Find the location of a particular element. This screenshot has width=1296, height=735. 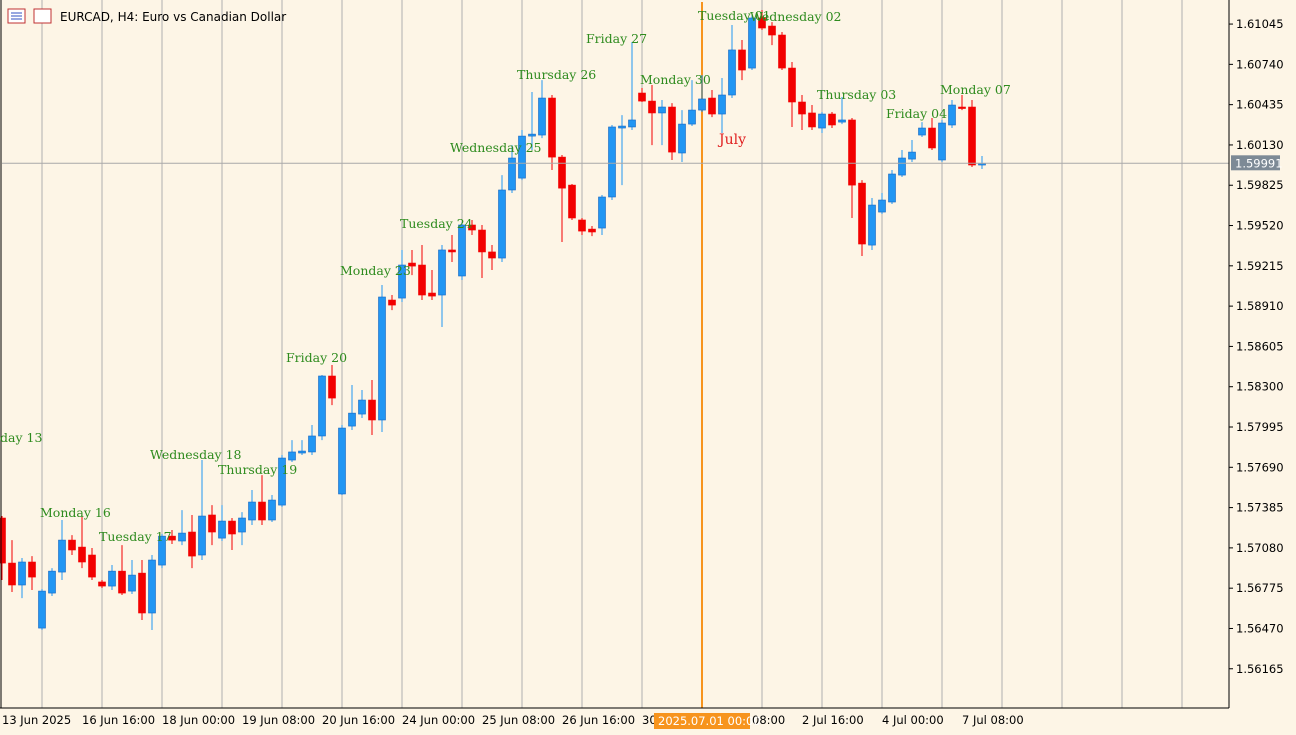

chart-icon is located at coordinates (42, 16).